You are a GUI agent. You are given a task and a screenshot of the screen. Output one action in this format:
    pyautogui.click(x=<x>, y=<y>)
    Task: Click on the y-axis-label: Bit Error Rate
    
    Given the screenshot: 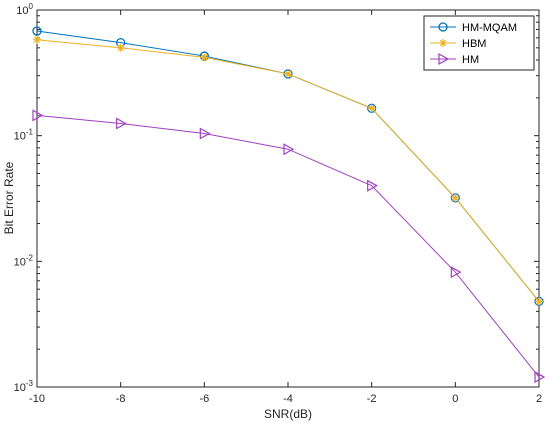 What is the action you would take?
    pyautogui.click(x=9, y=197)
    